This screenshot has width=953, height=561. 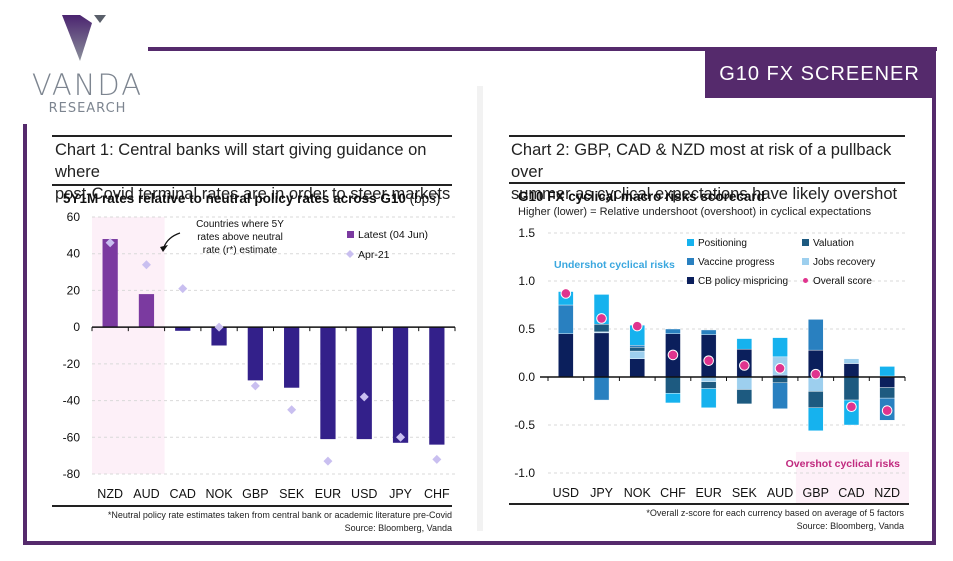 I want to click on y-tick-label: 20, so click(x=74, y=290).